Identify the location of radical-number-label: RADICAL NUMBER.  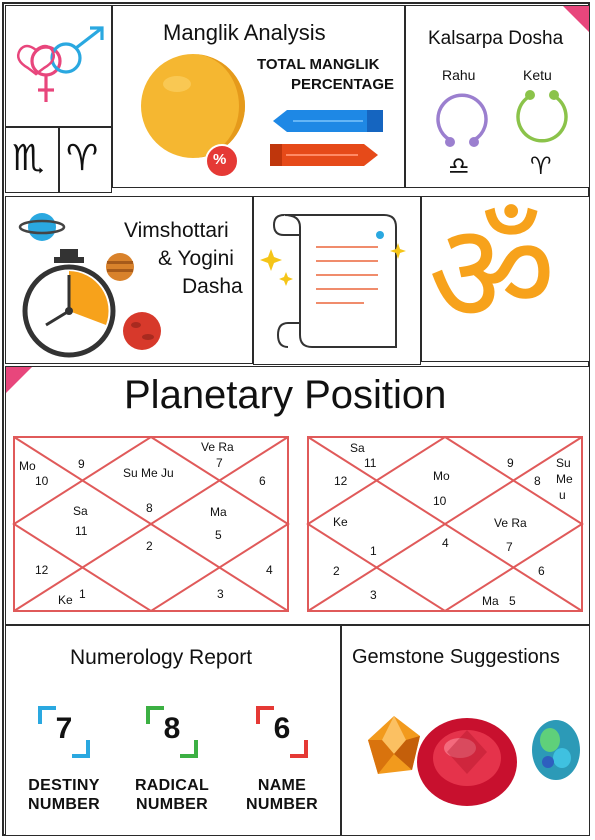
(172, 795).